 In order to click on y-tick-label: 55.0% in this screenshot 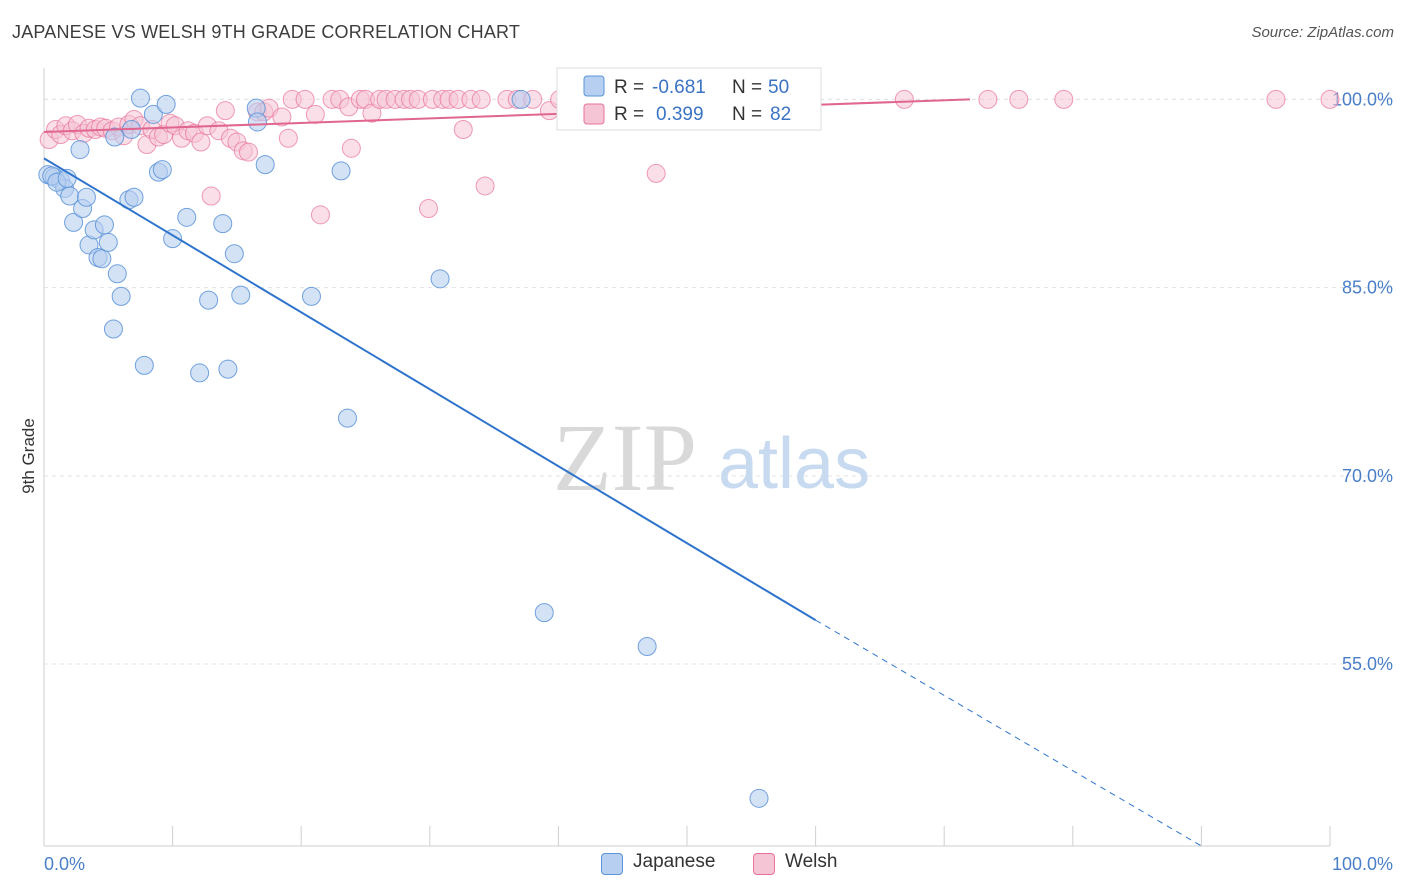, I will do `click(1367, 664)`.